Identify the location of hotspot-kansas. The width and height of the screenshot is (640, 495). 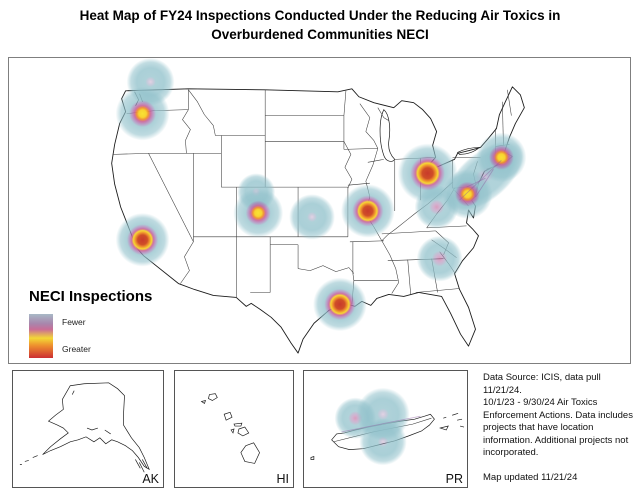
(312, 217).